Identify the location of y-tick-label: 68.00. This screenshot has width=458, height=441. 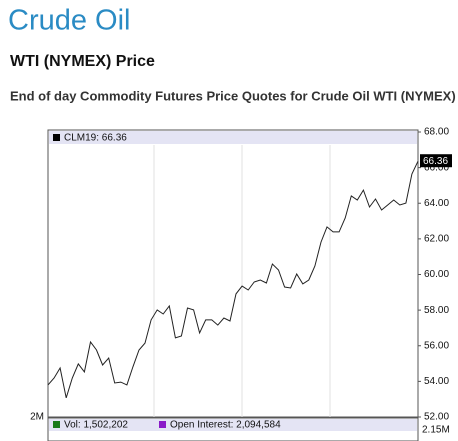
(436, 132).